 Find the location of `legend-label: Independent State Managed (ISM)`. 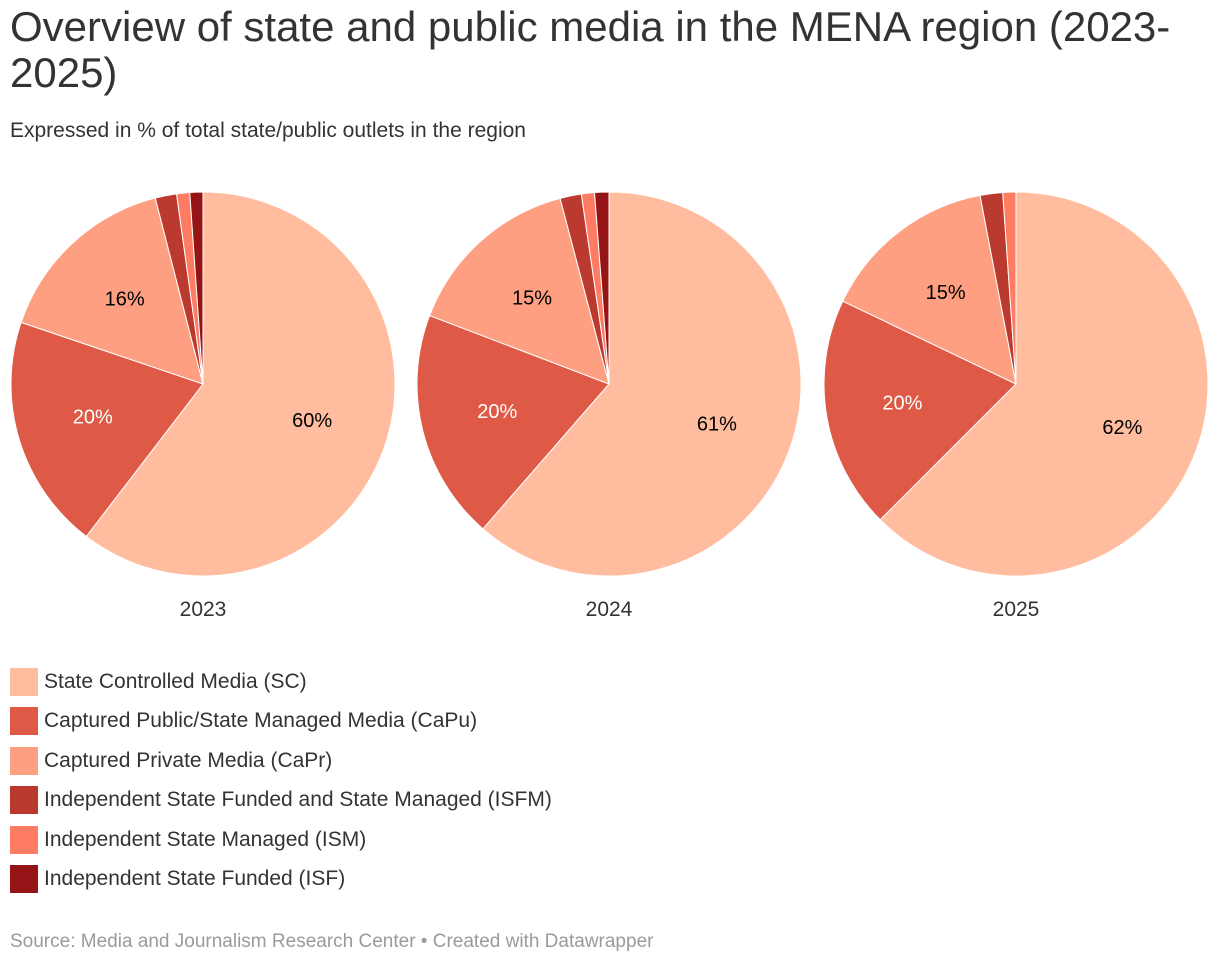

legend-label: Independent State Managed (ISM) is located at coordinates (205, 839).